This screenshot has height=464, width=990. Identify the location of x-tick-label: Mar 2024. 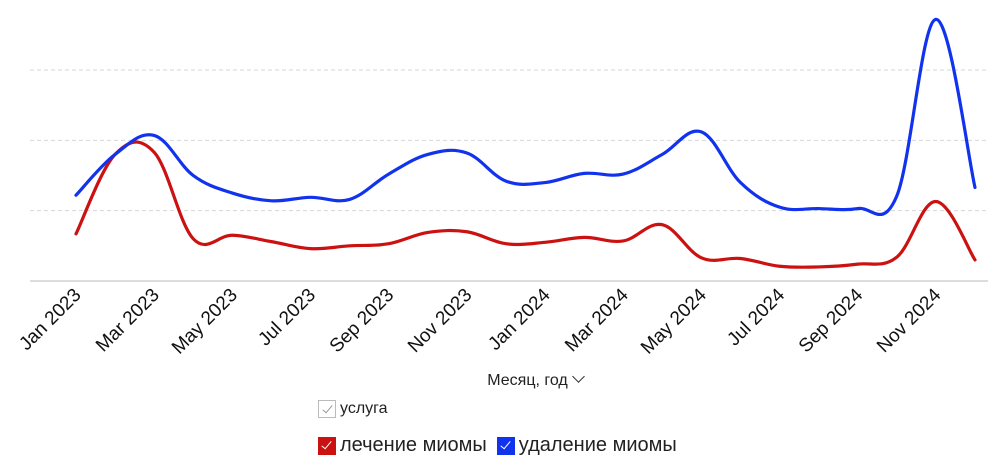
(597, 320).